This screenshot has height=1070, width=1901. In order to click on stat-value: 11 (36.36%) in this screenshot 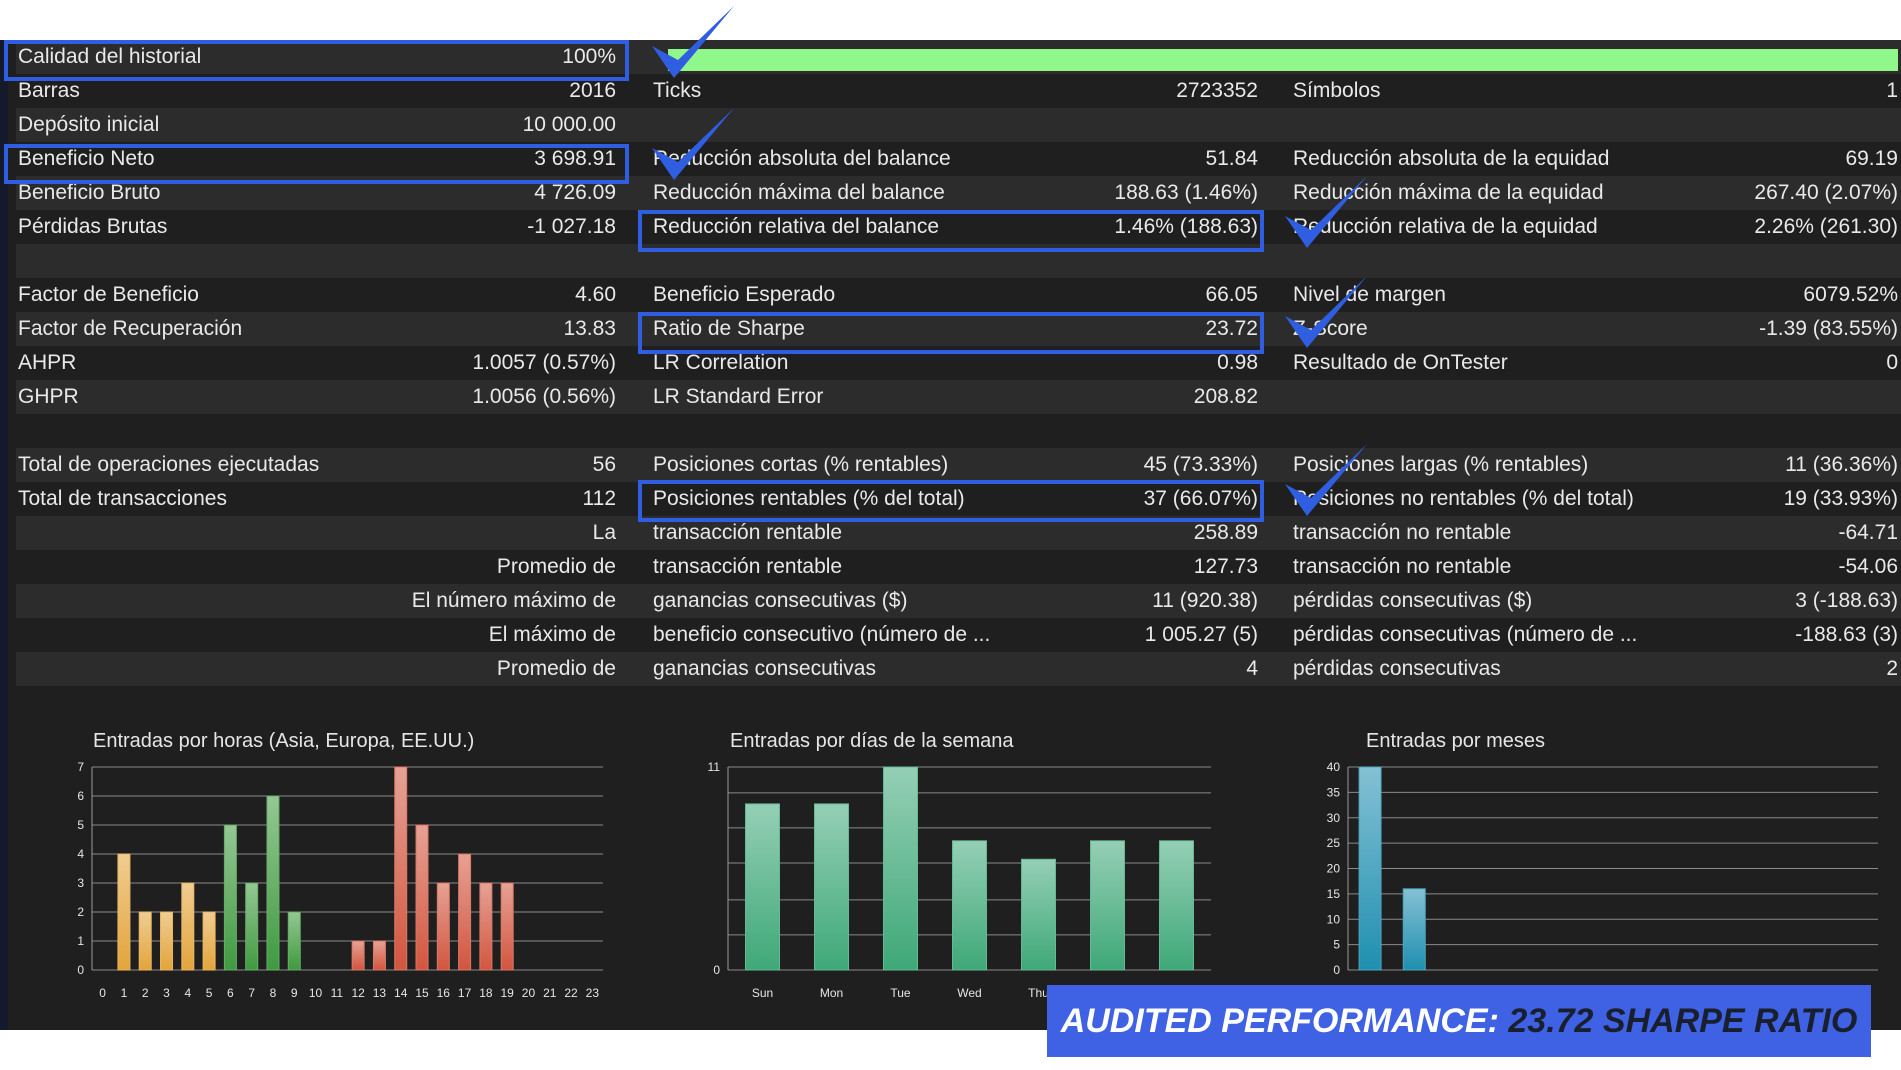, I will do `click(1841, 464)`.